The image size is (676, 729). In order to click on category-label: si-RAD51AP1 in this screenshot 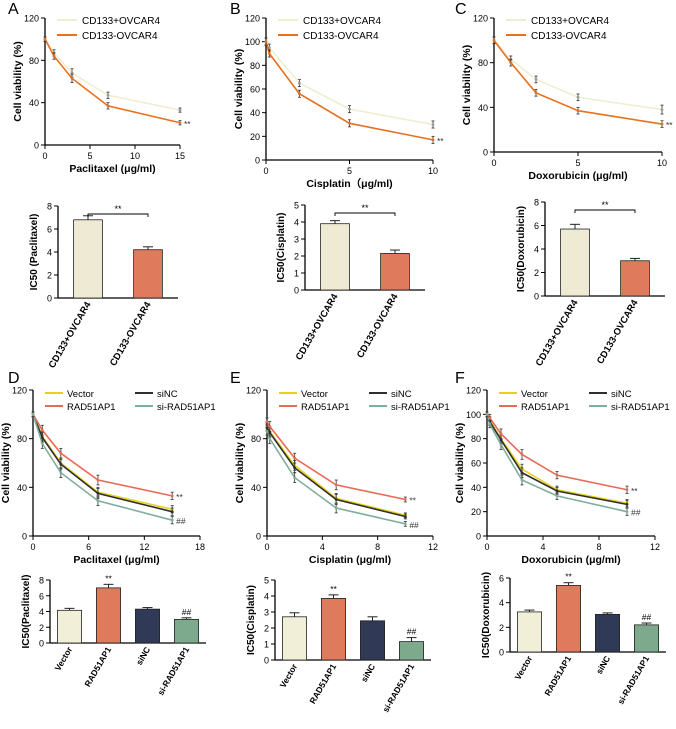, I will do `click(633, 680)`.